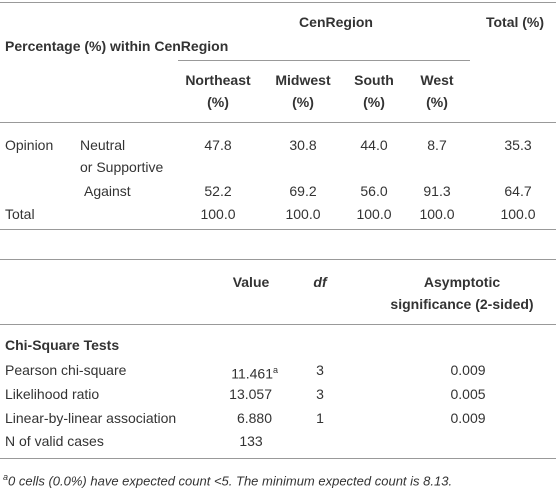 The image size is (556, 489). Describe the element at coordinates (336, 22) in the screenshot. I see `group-header: CenRegion` at that location.